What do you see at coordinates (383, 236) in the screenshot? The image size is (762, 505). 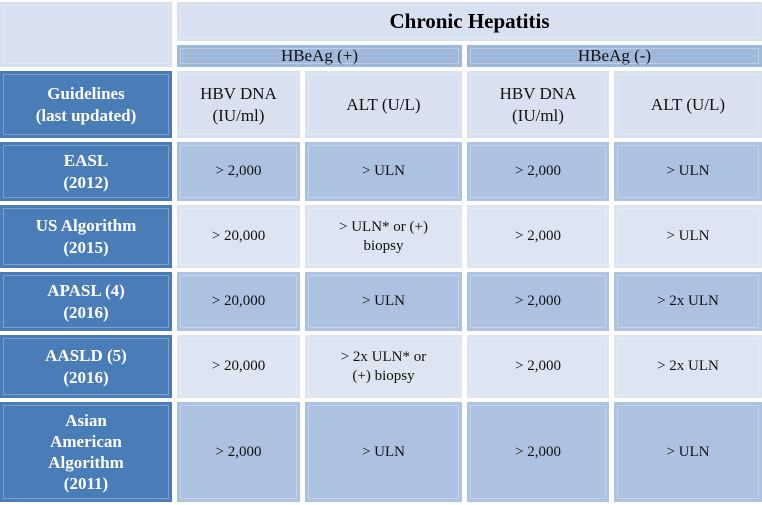 I see `data-cell: > ULN* or (+) biopsy` at bounding box center [383, 236].